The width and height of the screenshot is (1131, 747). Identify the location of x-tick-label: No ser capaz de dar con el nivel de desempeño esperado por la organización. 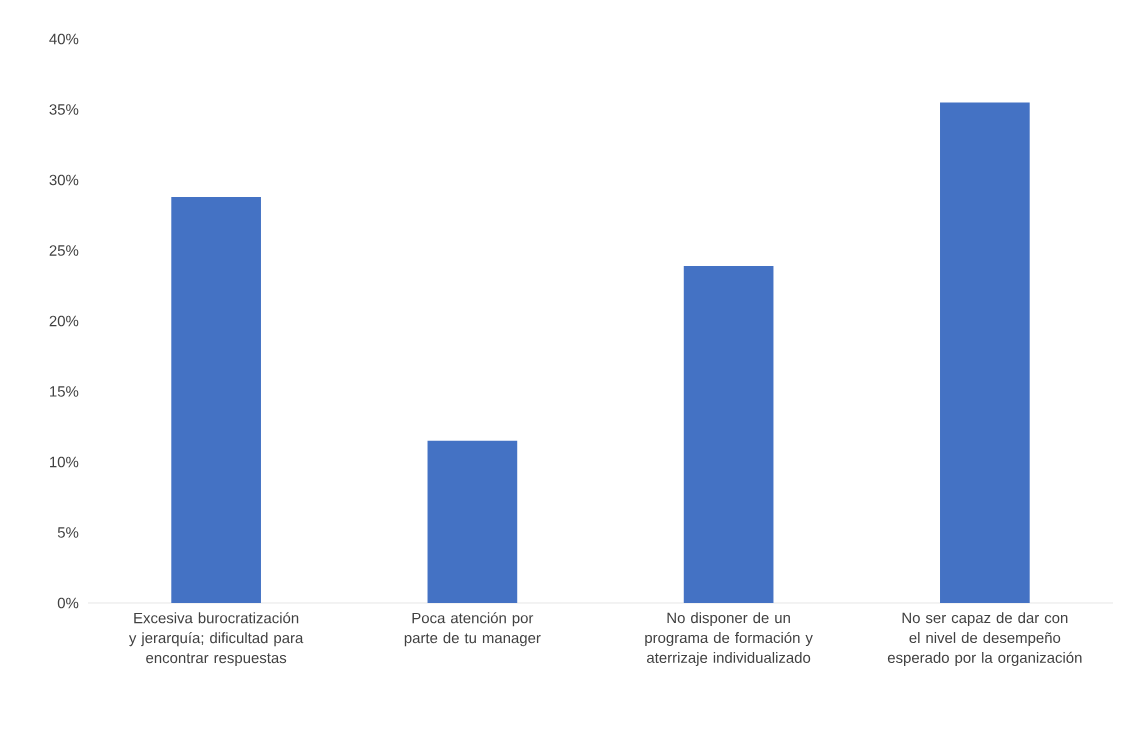
(984, 639).